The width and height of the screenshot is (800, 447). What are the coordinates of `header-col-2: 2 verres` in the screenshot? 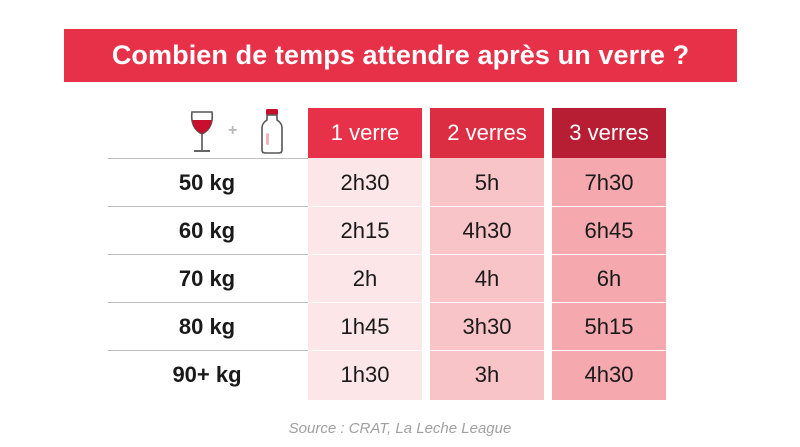 It's located at (487, 133).